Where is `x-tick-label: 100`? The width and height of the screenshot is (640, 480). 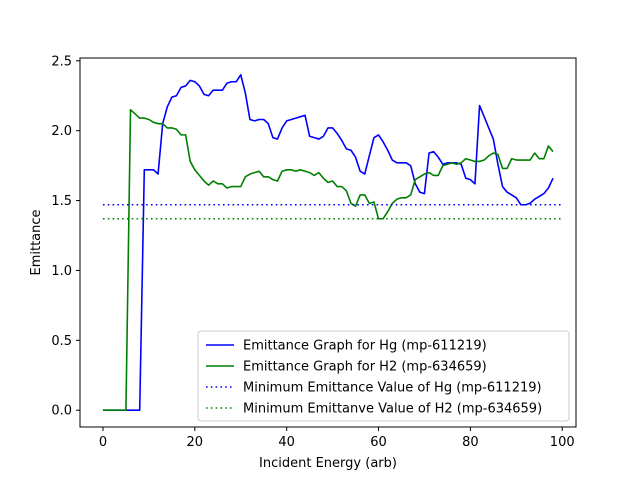 x-tick-label: 100 is located at coordinates (562, 442).